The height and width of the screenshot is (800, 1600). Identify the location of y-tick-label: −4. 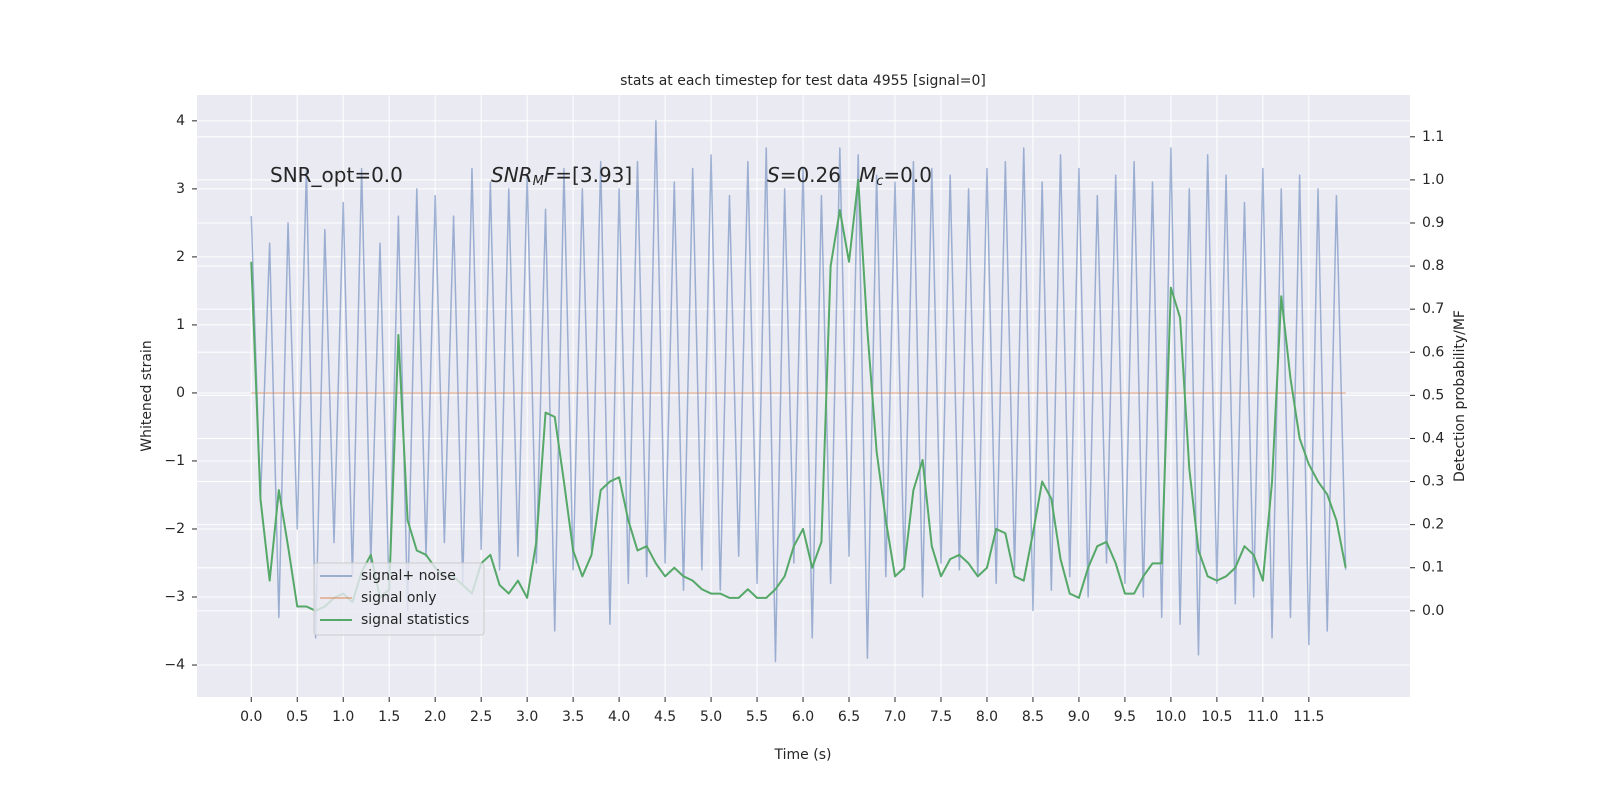
(174, 665).